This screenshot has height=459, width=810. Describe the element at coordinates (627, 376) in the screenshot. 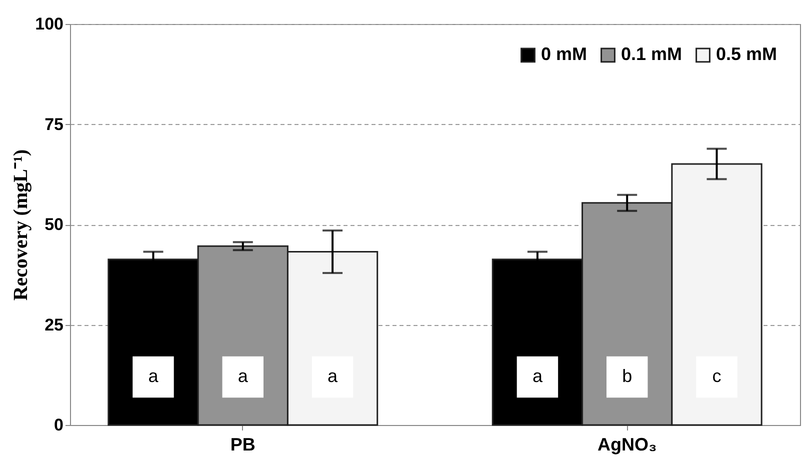

I see `annotation: b` at that location.